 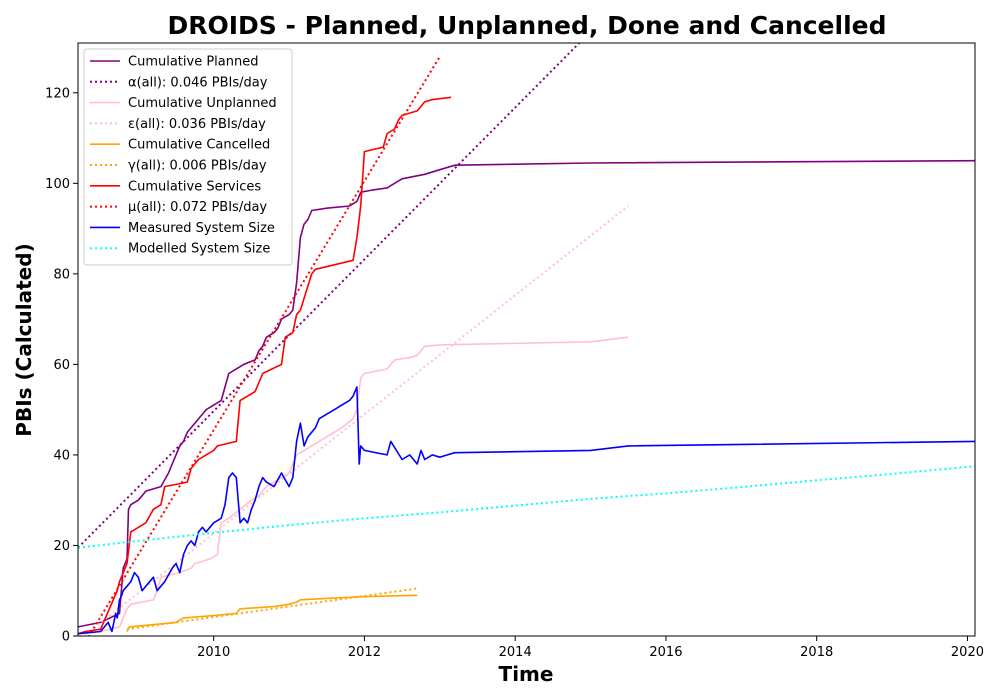 What do you see at coordinates (57, 184) in the screenshot?
I see `y-tick-label: 100` at bounding box center [57, 184].